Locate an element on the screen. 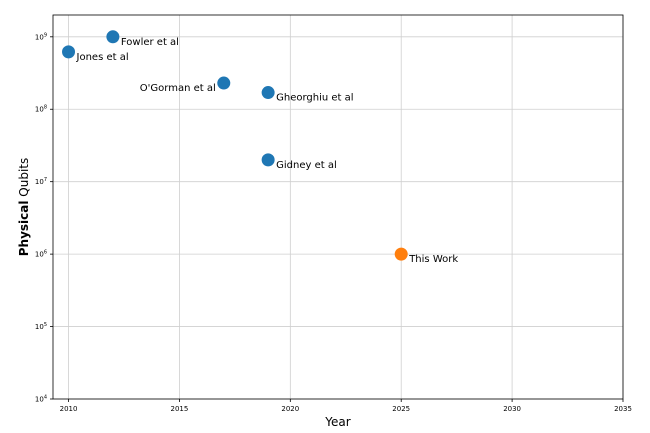  y-axis-title-bold: Physical is located at coordinates (24, 229).